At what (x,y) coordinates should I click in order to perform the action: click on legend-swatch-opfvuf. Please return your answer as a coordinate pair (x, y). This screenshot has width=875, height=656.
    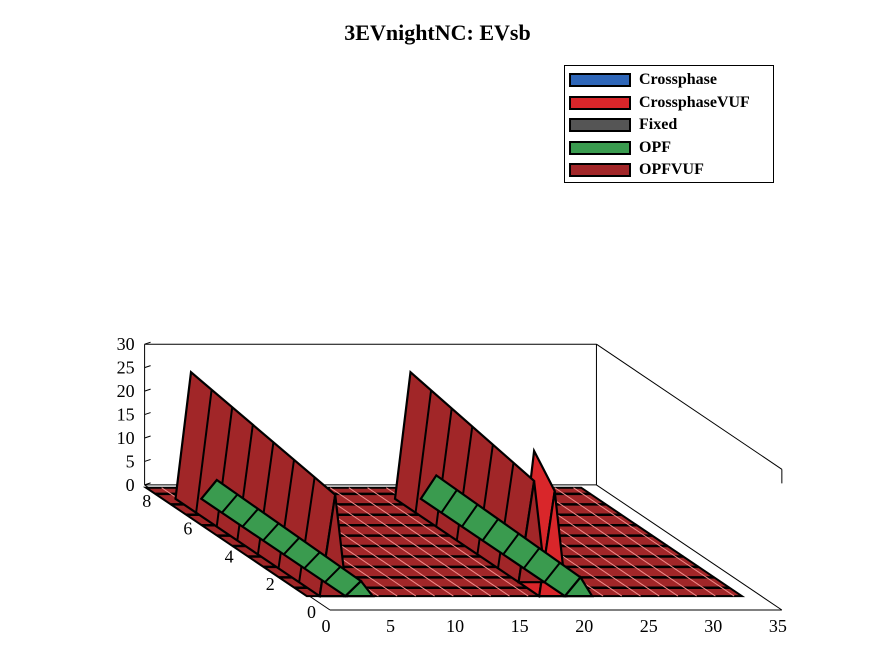
    Looking at the image, I should click on (600, 170).